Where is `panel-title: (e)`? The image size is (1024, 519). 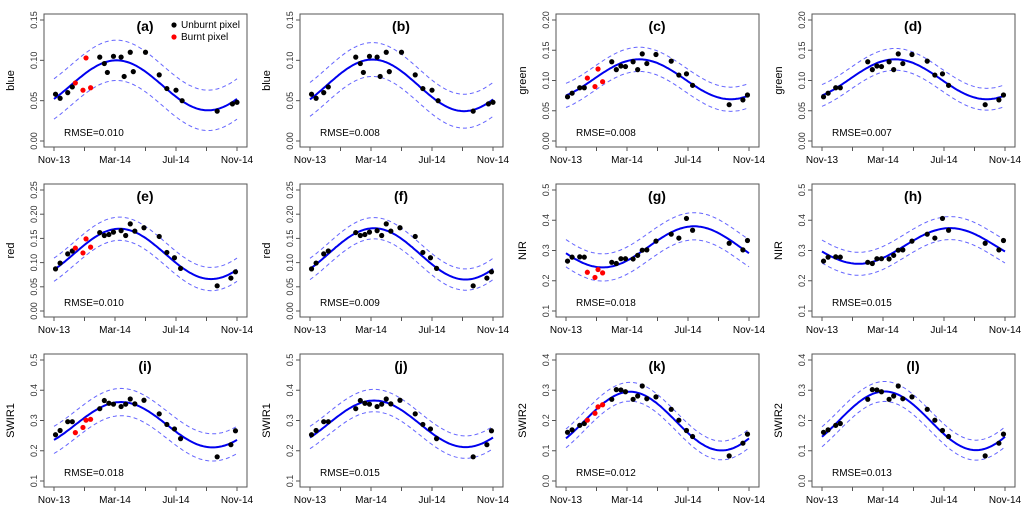
panel-title: (e) is located at coordinates (144, 196).